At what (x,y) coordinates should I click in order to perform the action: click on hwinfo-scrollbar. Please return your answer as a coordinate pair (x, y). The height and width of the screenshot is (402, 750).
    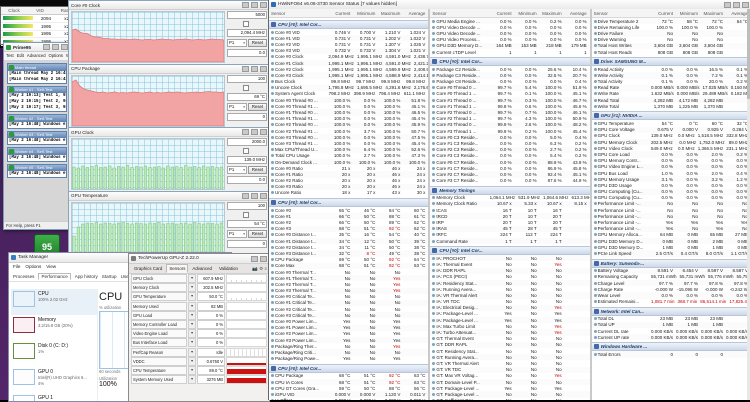
    Looking at the image, I should click on (748, 204).